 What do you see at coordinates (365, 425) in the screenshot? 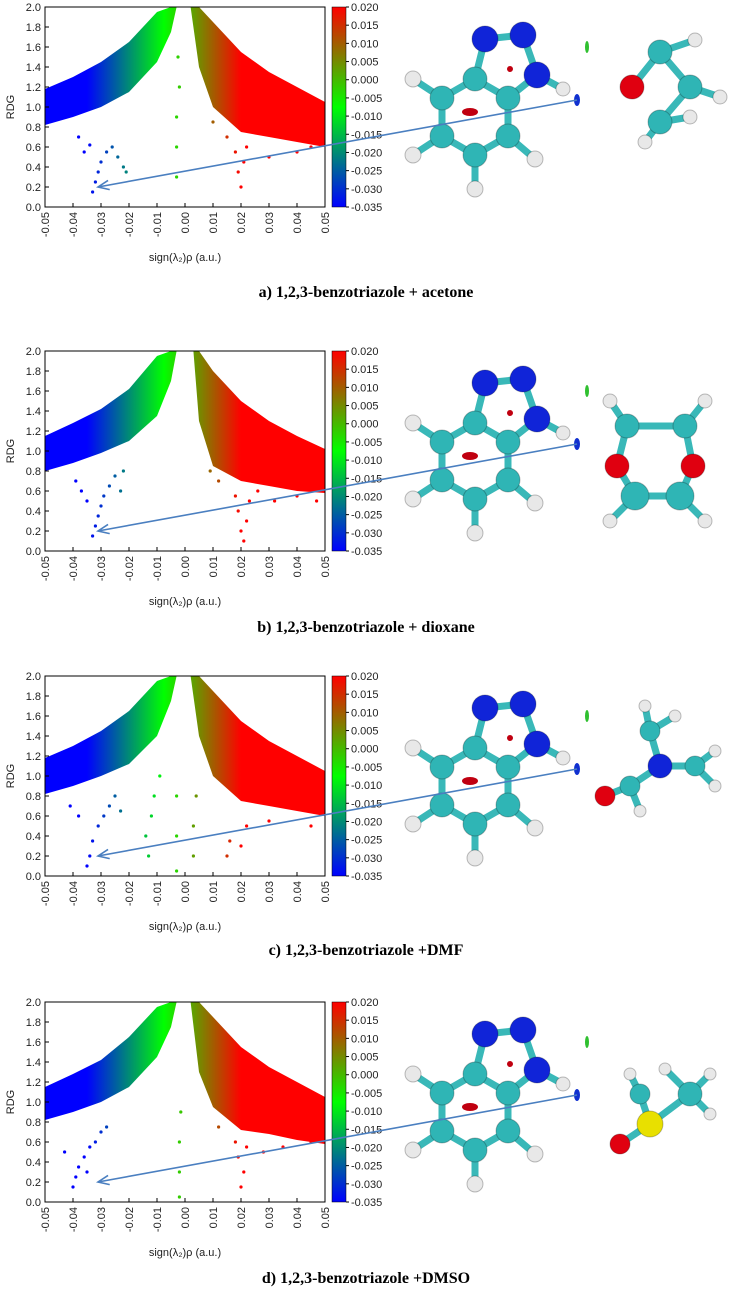
I see `colorbar-tick-label: 0.000` at bounding box center [365, 425].